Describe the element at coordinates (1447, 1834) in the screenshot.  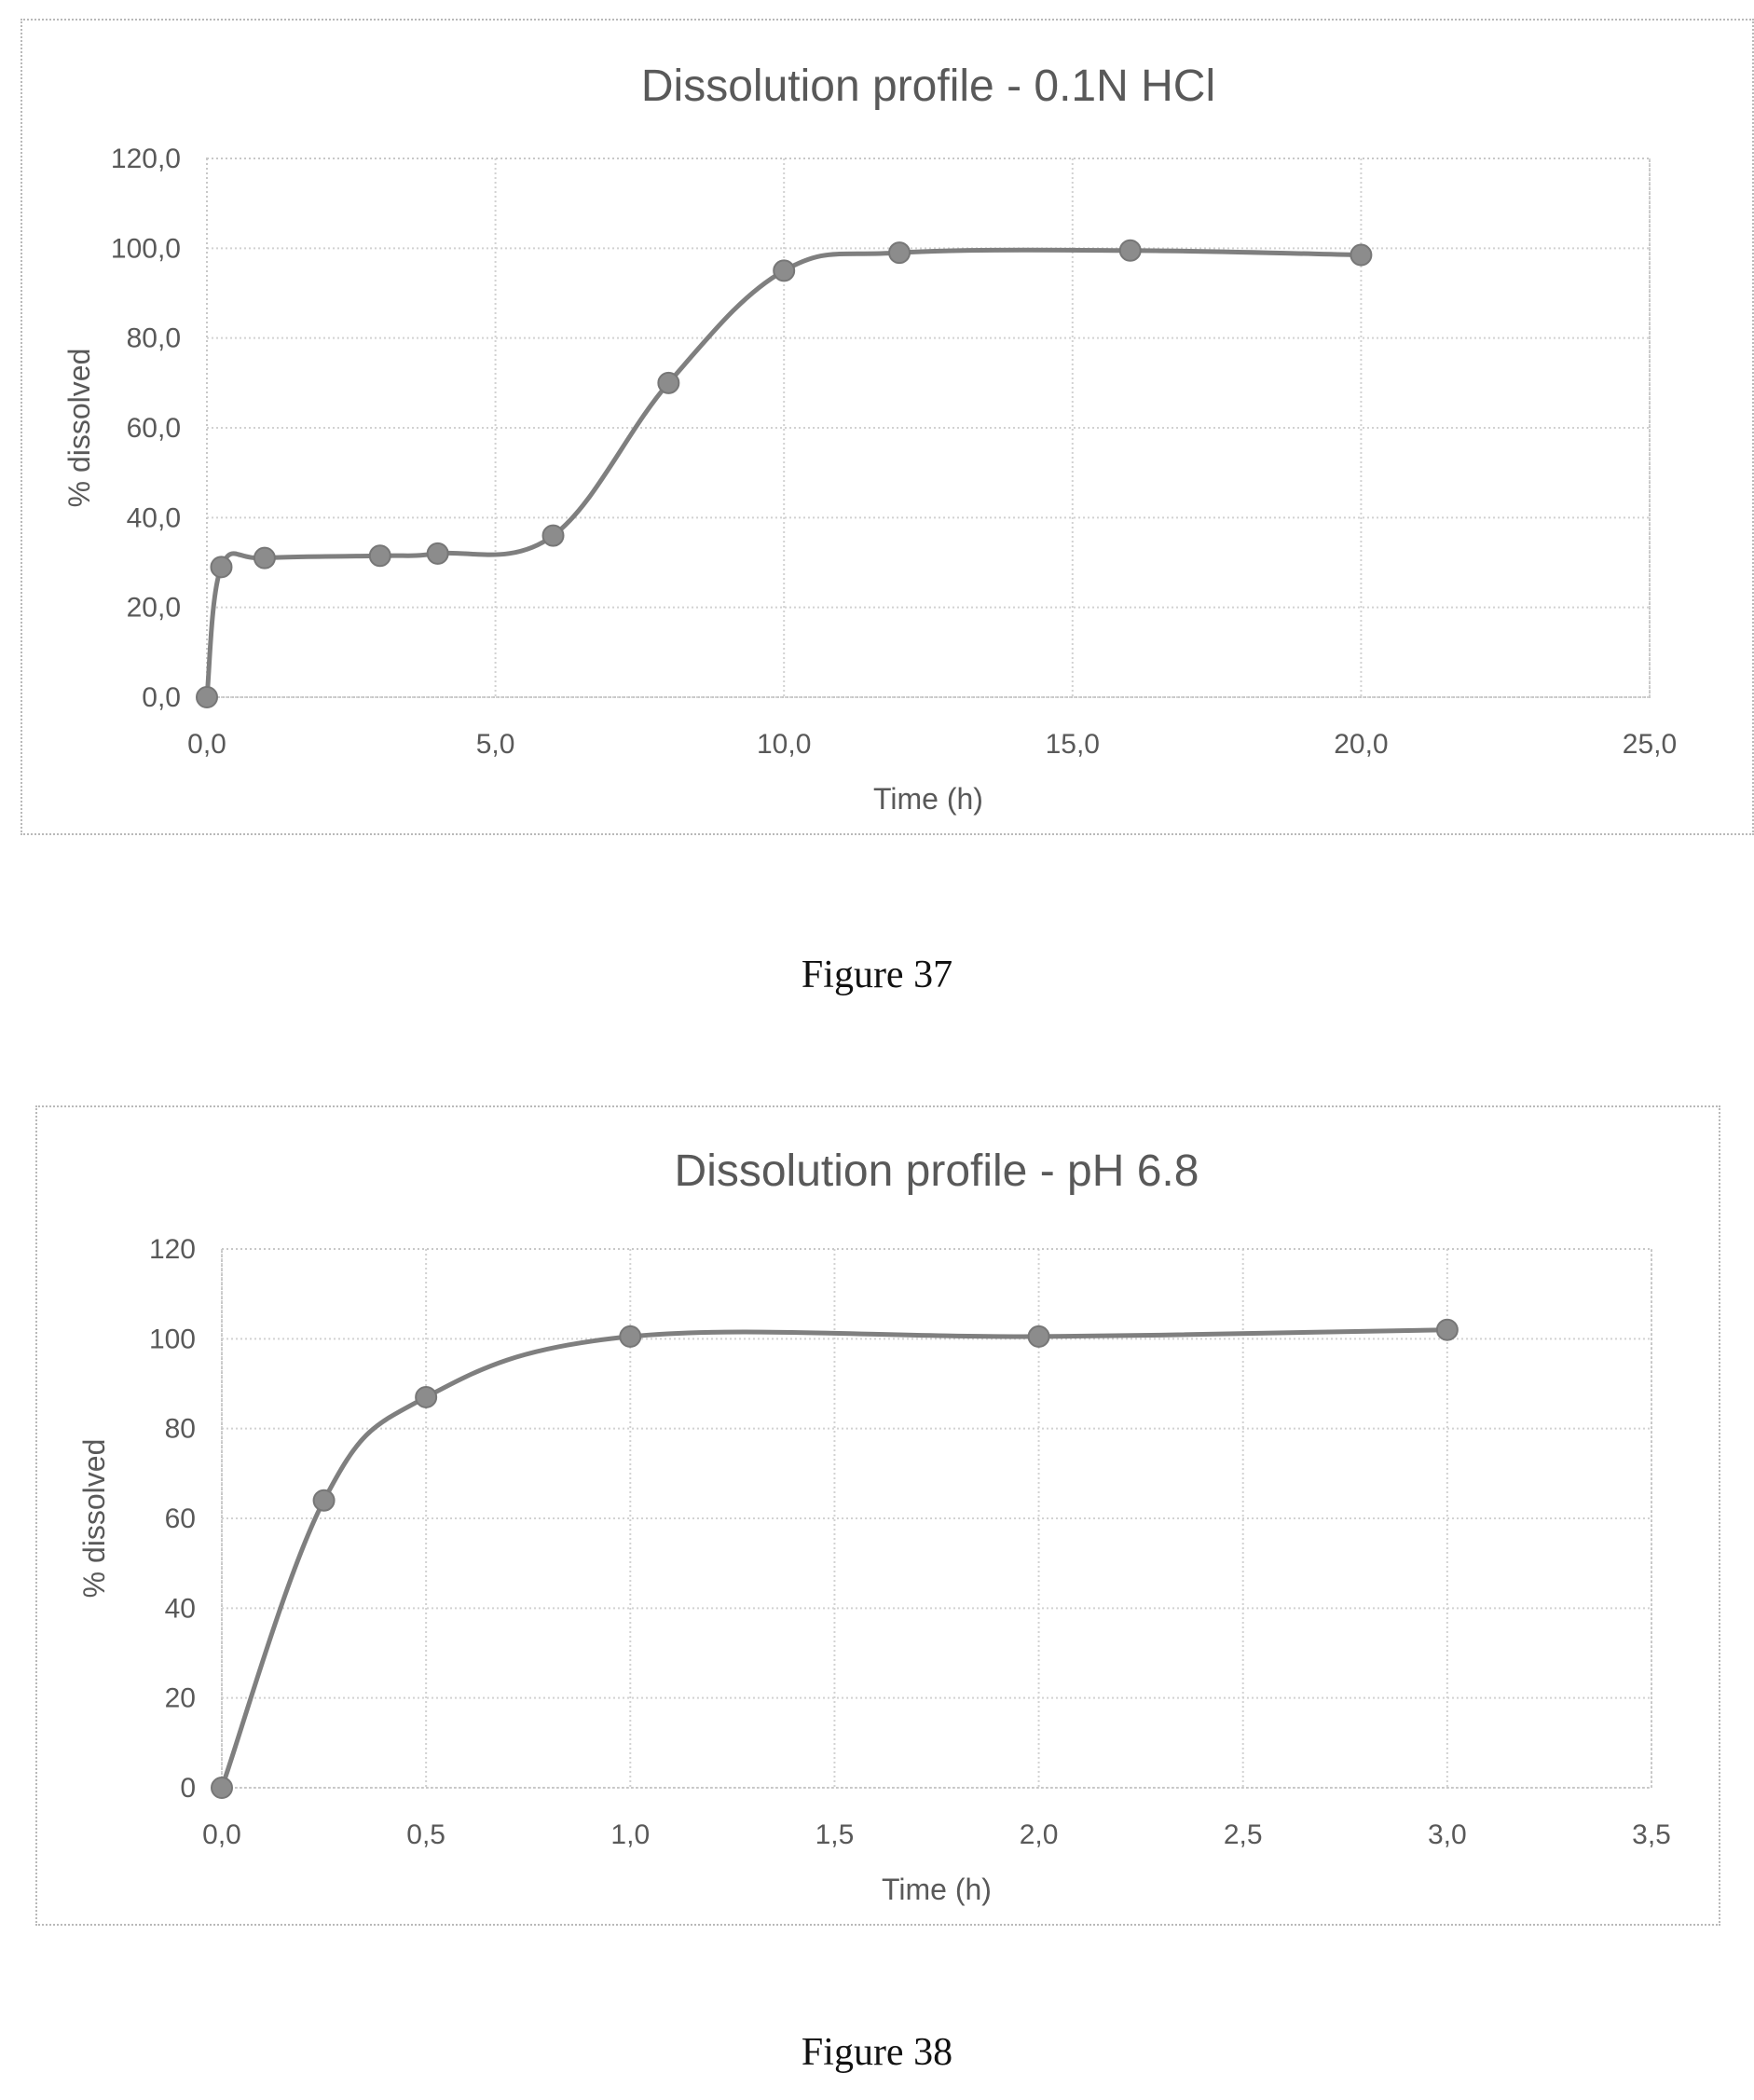
I see `x-tick-label: 3,0` at that location.